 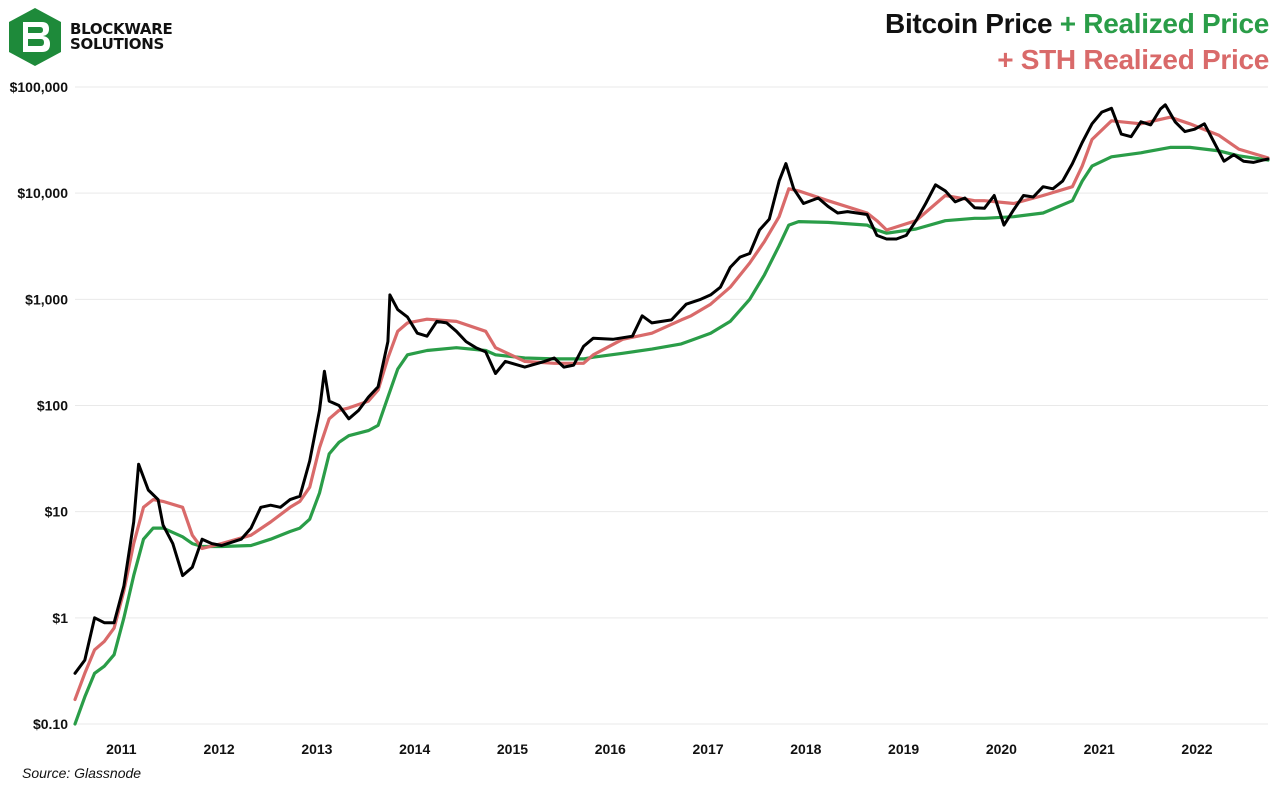 What do you see at coordinates (512, 749) in the screenshot?
I see `x-tick-label: 2015` at bounding box center [512, 749].